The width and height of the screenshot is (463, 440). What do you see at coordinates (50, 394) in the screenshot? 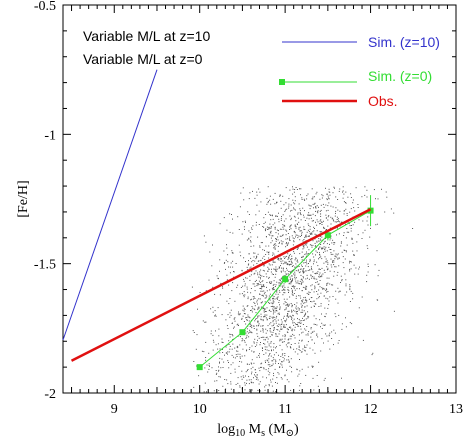
I see `y-tick-label: -2` at bounding box center [50, 394].